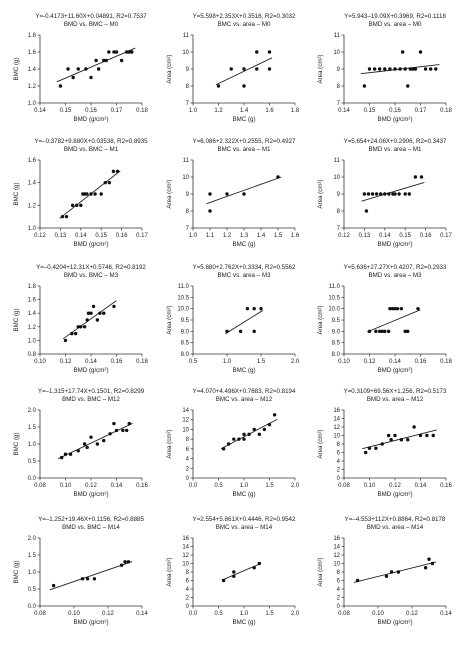 This screenshot has width=474, height=650. I want to click on x-tick-label: 0.0, so click(193, 486).